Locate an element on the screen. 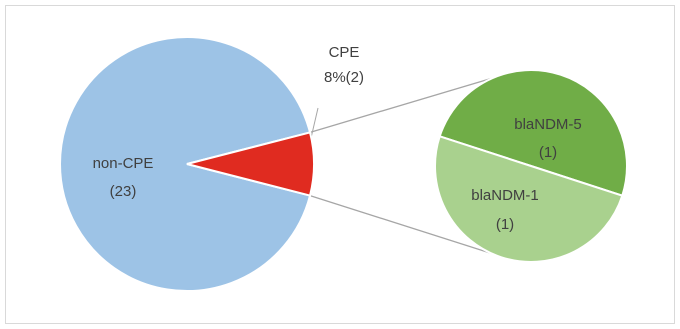  connector-line-lower is located at coordinates (405, 225).